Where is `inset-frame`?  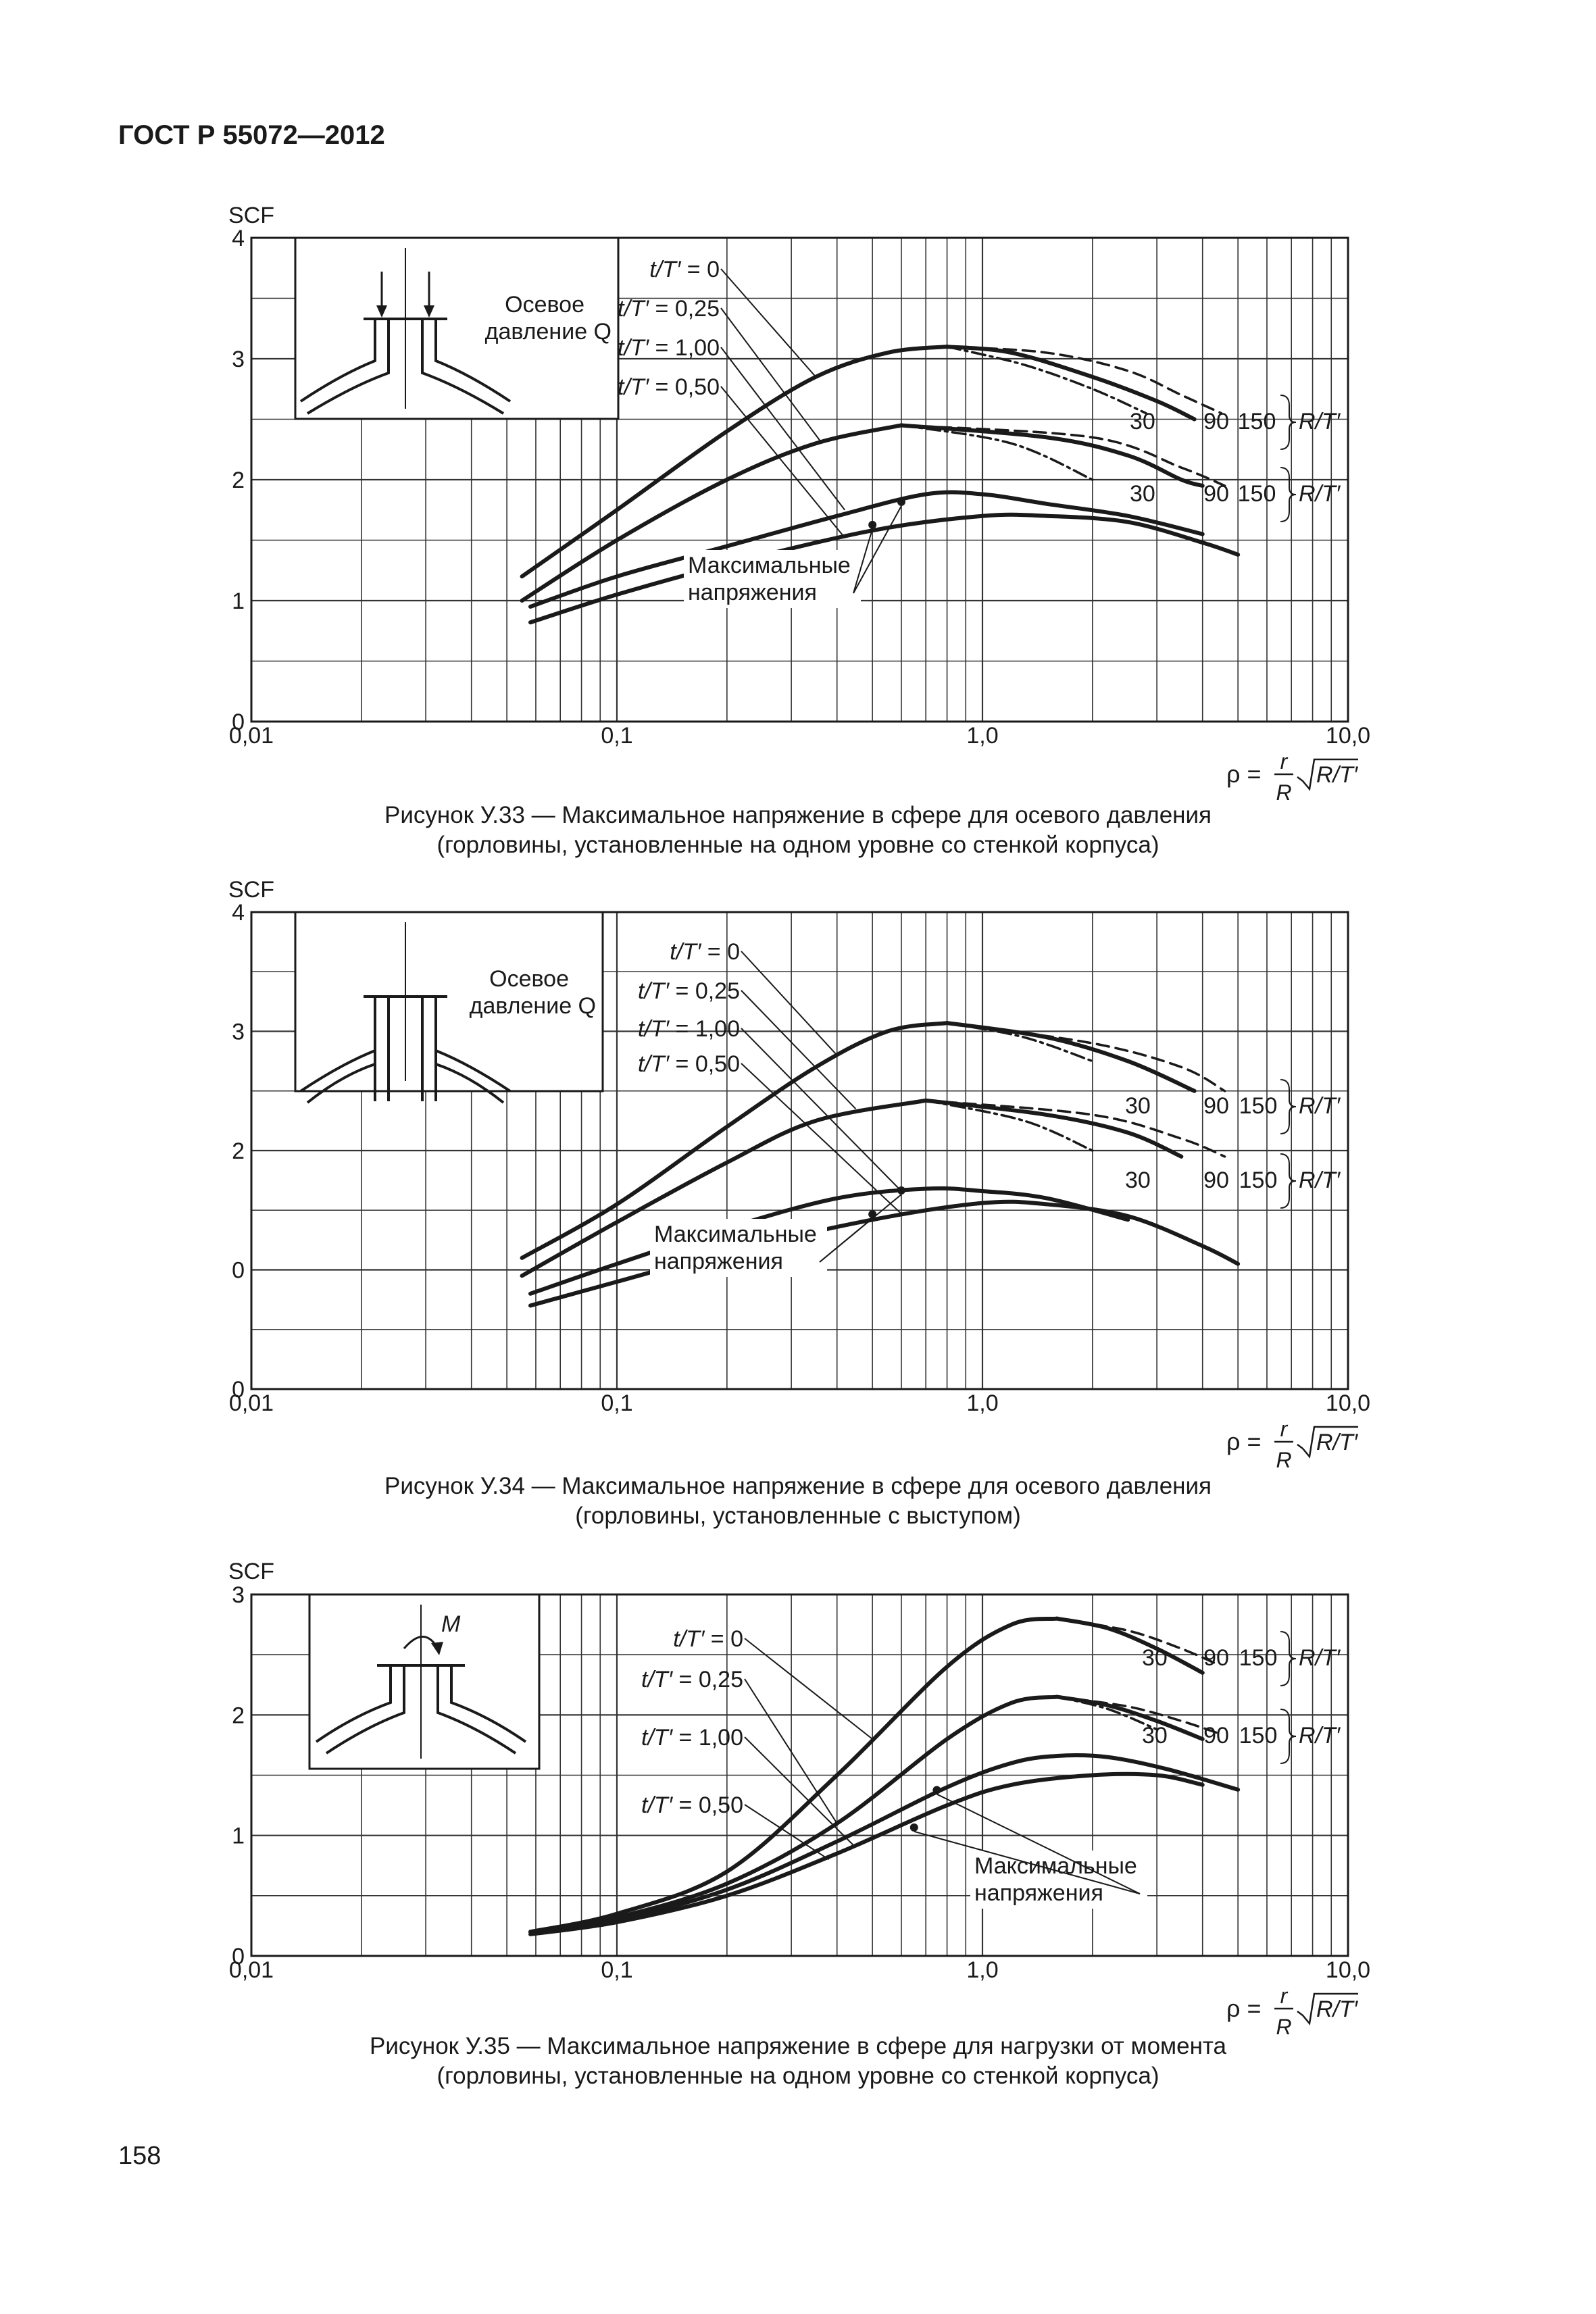 inset-frame is located at coordinates (449, 1002).